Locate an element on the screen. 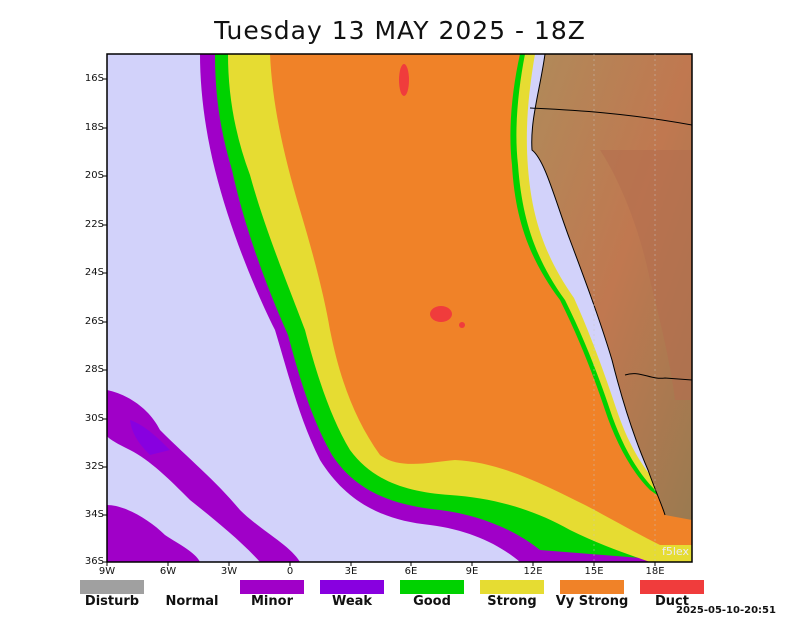 This screenshot has height=618, width=800. y-label-30s: 30S is located at coordinates (94, 418).